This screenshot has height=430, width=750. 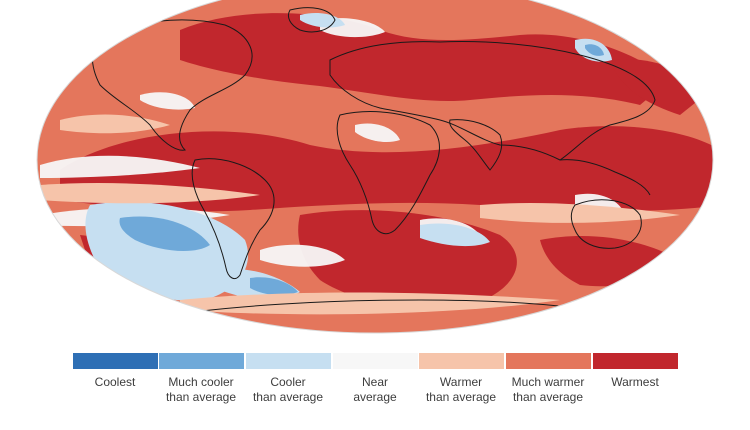 What do you see at coordinates (201, 389) in the screenshot?
I see `legend-label: Much cooler than average` at bounding box center [201, 389].